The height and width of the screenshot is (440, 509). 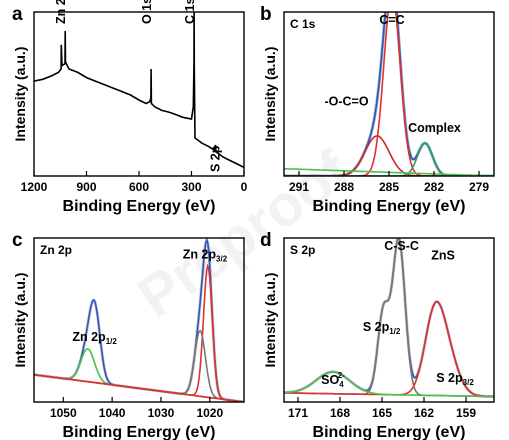 I want to click on panel-label: b, so click(x=266, y=14).